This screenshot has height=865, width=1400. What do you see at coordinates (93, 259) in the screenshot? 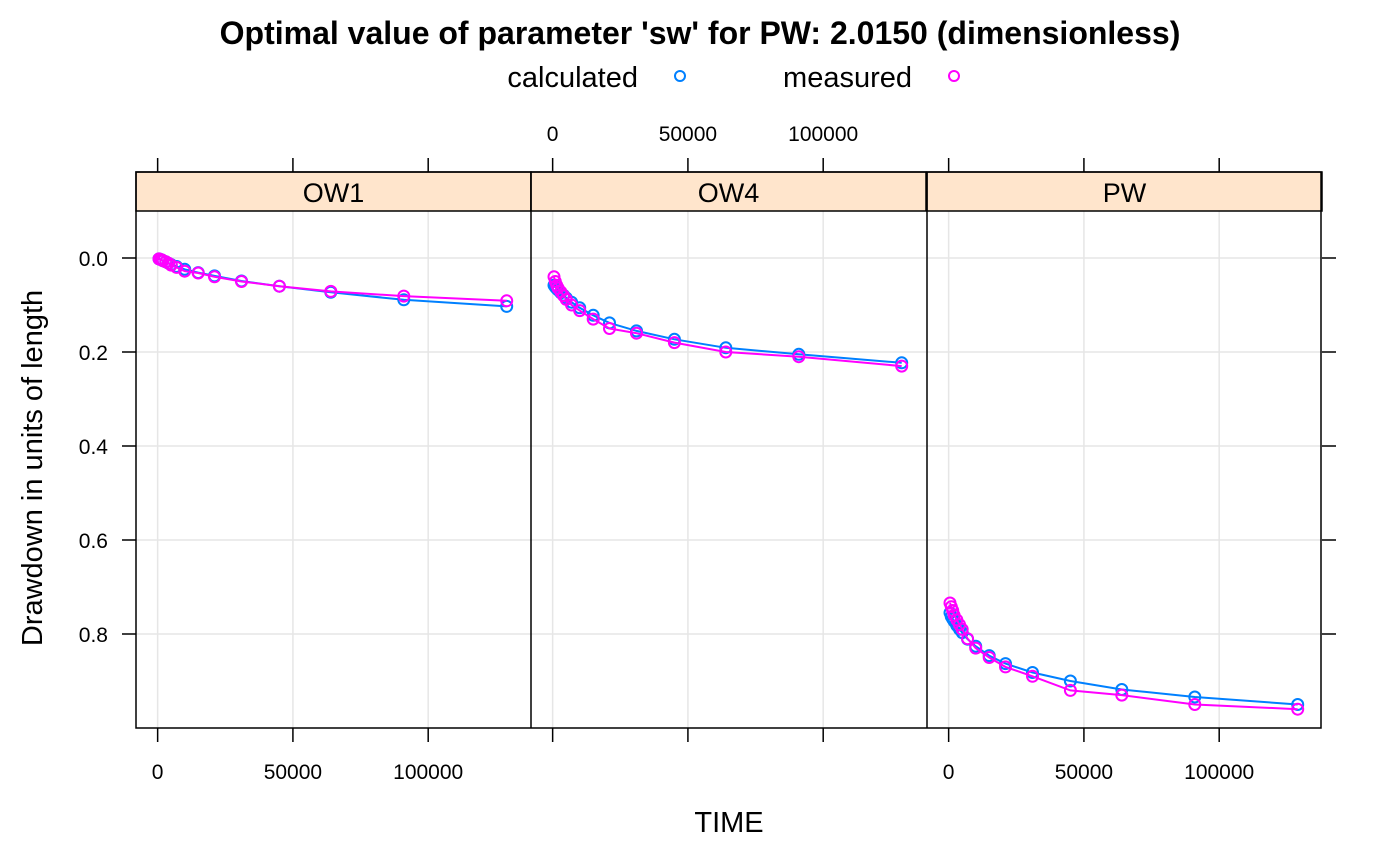
I see `y-tick-label: 0.0` at bounding box center [93, 259].